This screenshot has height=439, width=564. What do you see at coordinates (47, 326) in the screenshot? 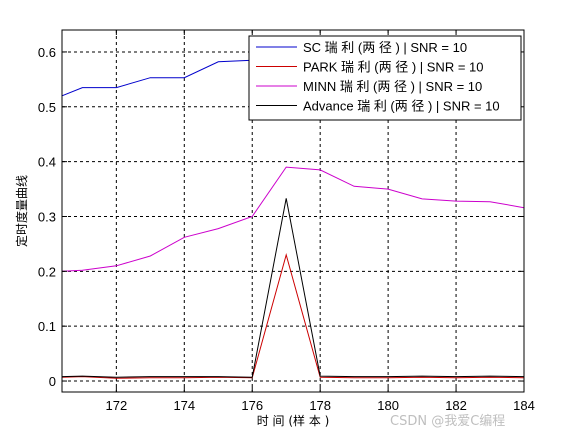
I see `y-tick-label: 0.1` at bounding box center [47, 326].